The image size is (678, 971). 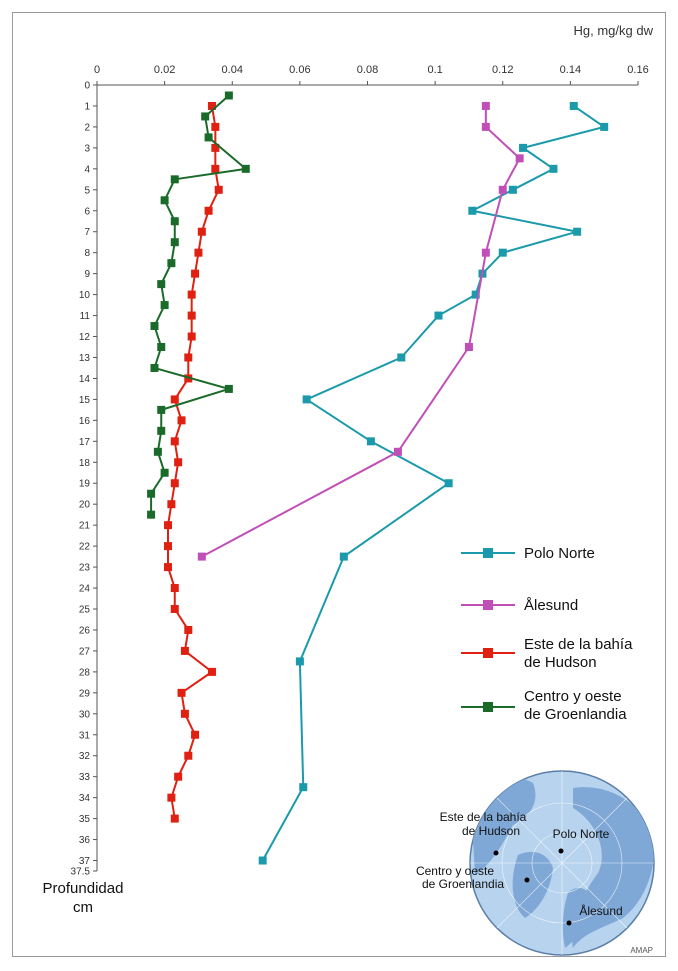 I want to click on map-land-scandinavia, so click(x=577, y=917).